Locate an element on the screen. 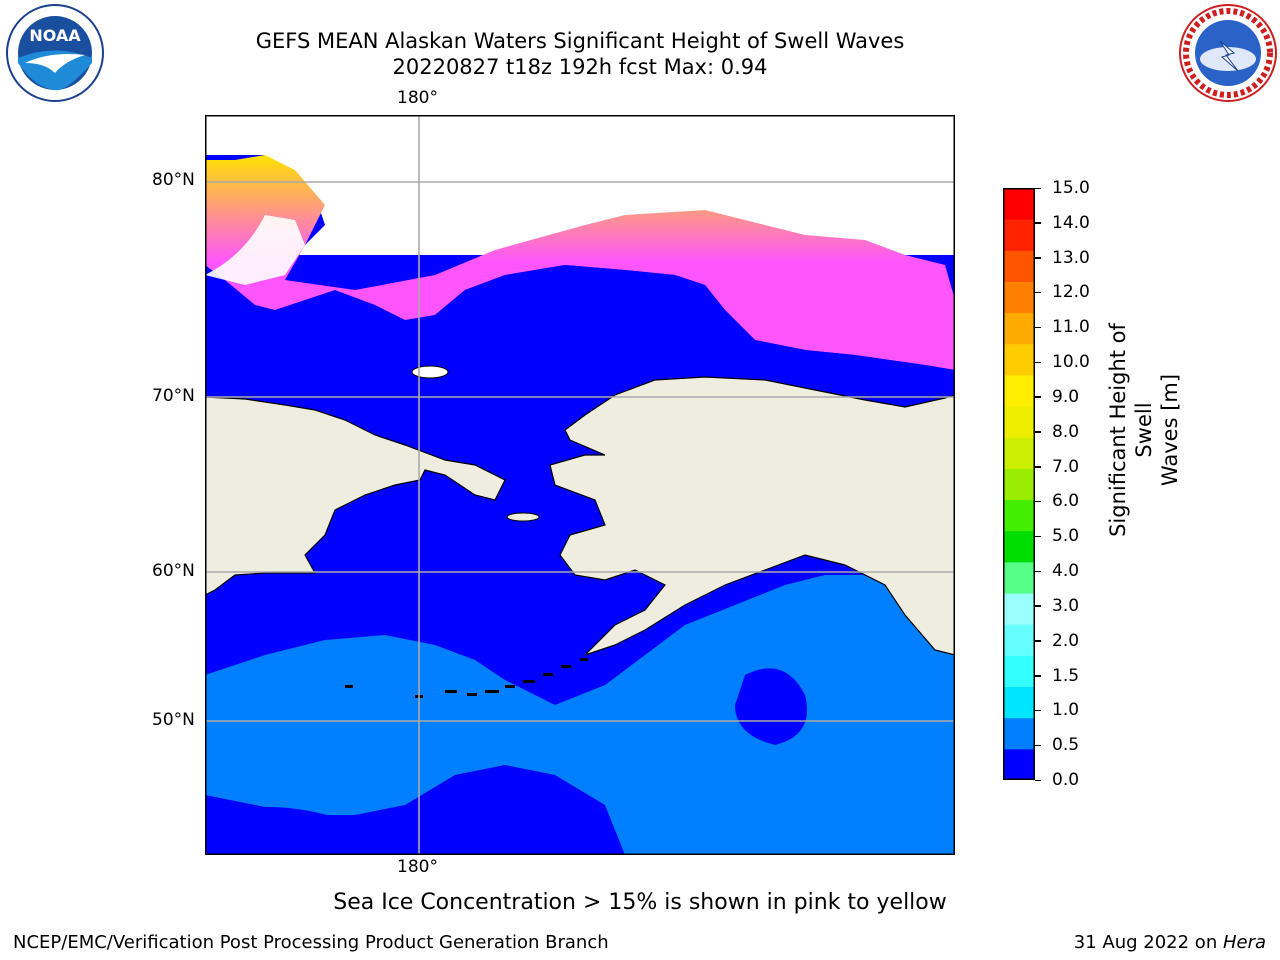  colorbar-tick-label: 1.5 is located at coordinates (1066, 675).